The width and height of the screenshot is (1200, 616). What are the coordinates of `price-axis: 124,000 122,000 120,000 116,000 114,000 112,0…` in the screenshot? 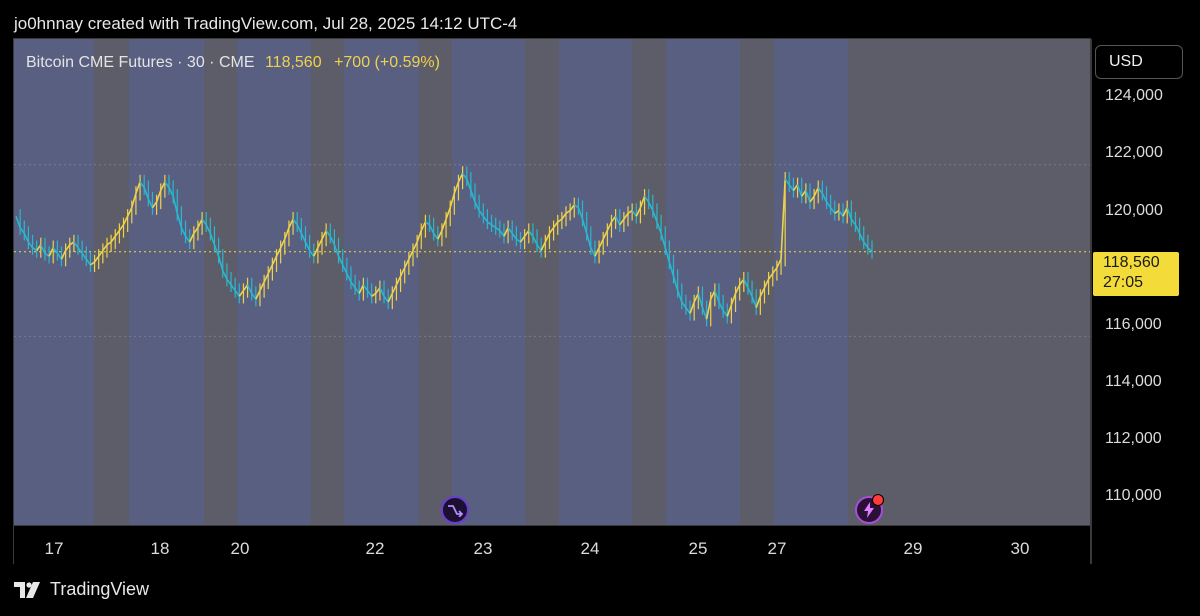 It's located at (1145, 301).